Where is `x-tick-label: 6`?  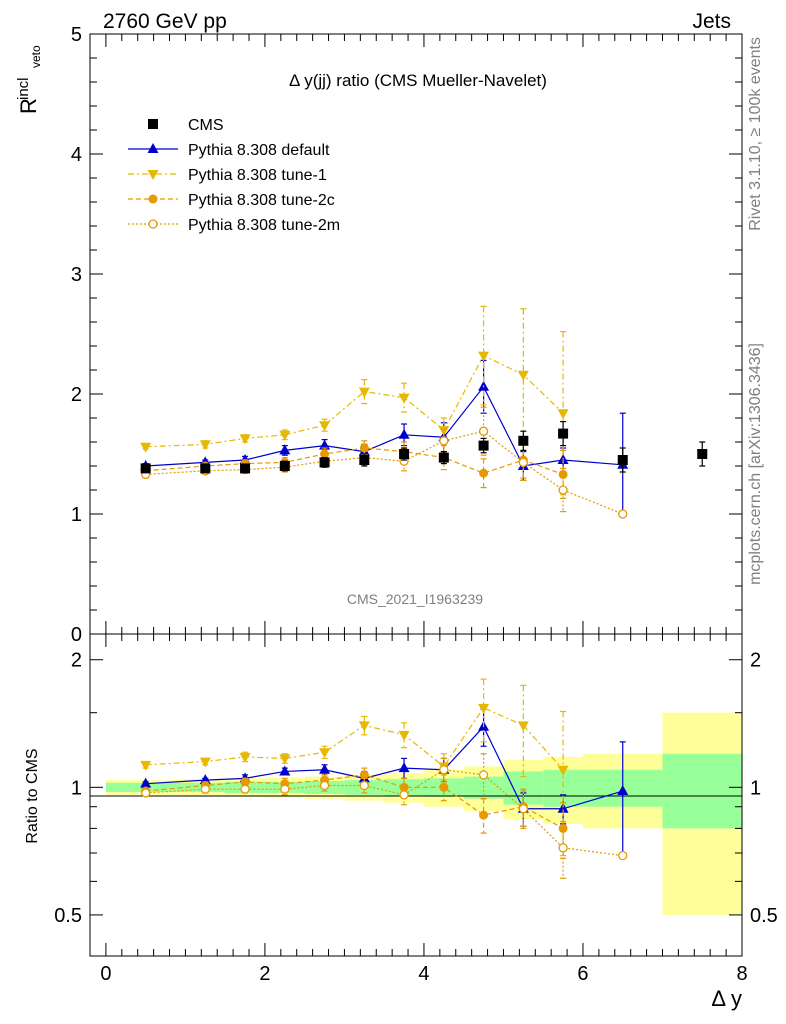
x-tick-label: 6 is located at coordinates (582, 974).